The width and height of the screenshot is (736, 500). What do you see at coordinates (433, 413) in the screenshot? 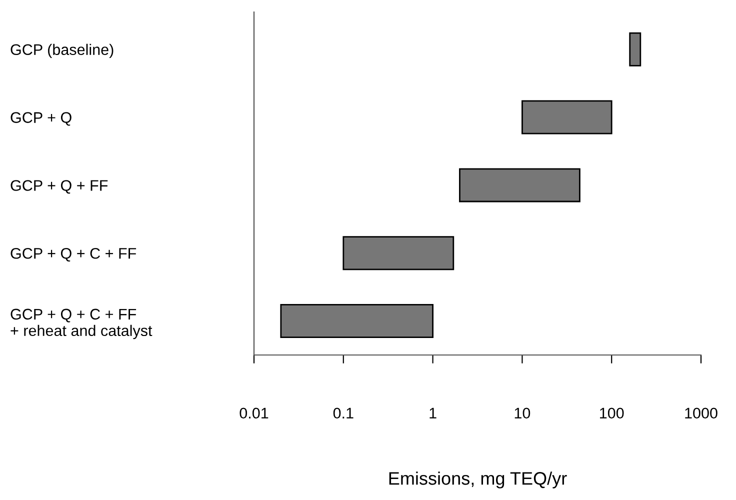
I see `x-tick-label: 1` at bounding box center [433, 413].